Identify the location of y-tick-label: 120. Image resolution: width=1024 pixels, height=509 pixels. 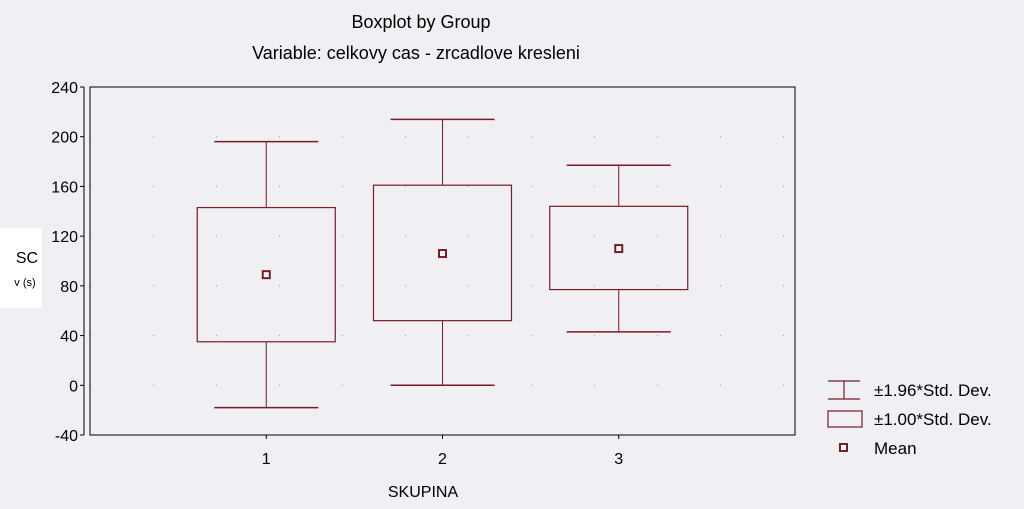
(64, 237).